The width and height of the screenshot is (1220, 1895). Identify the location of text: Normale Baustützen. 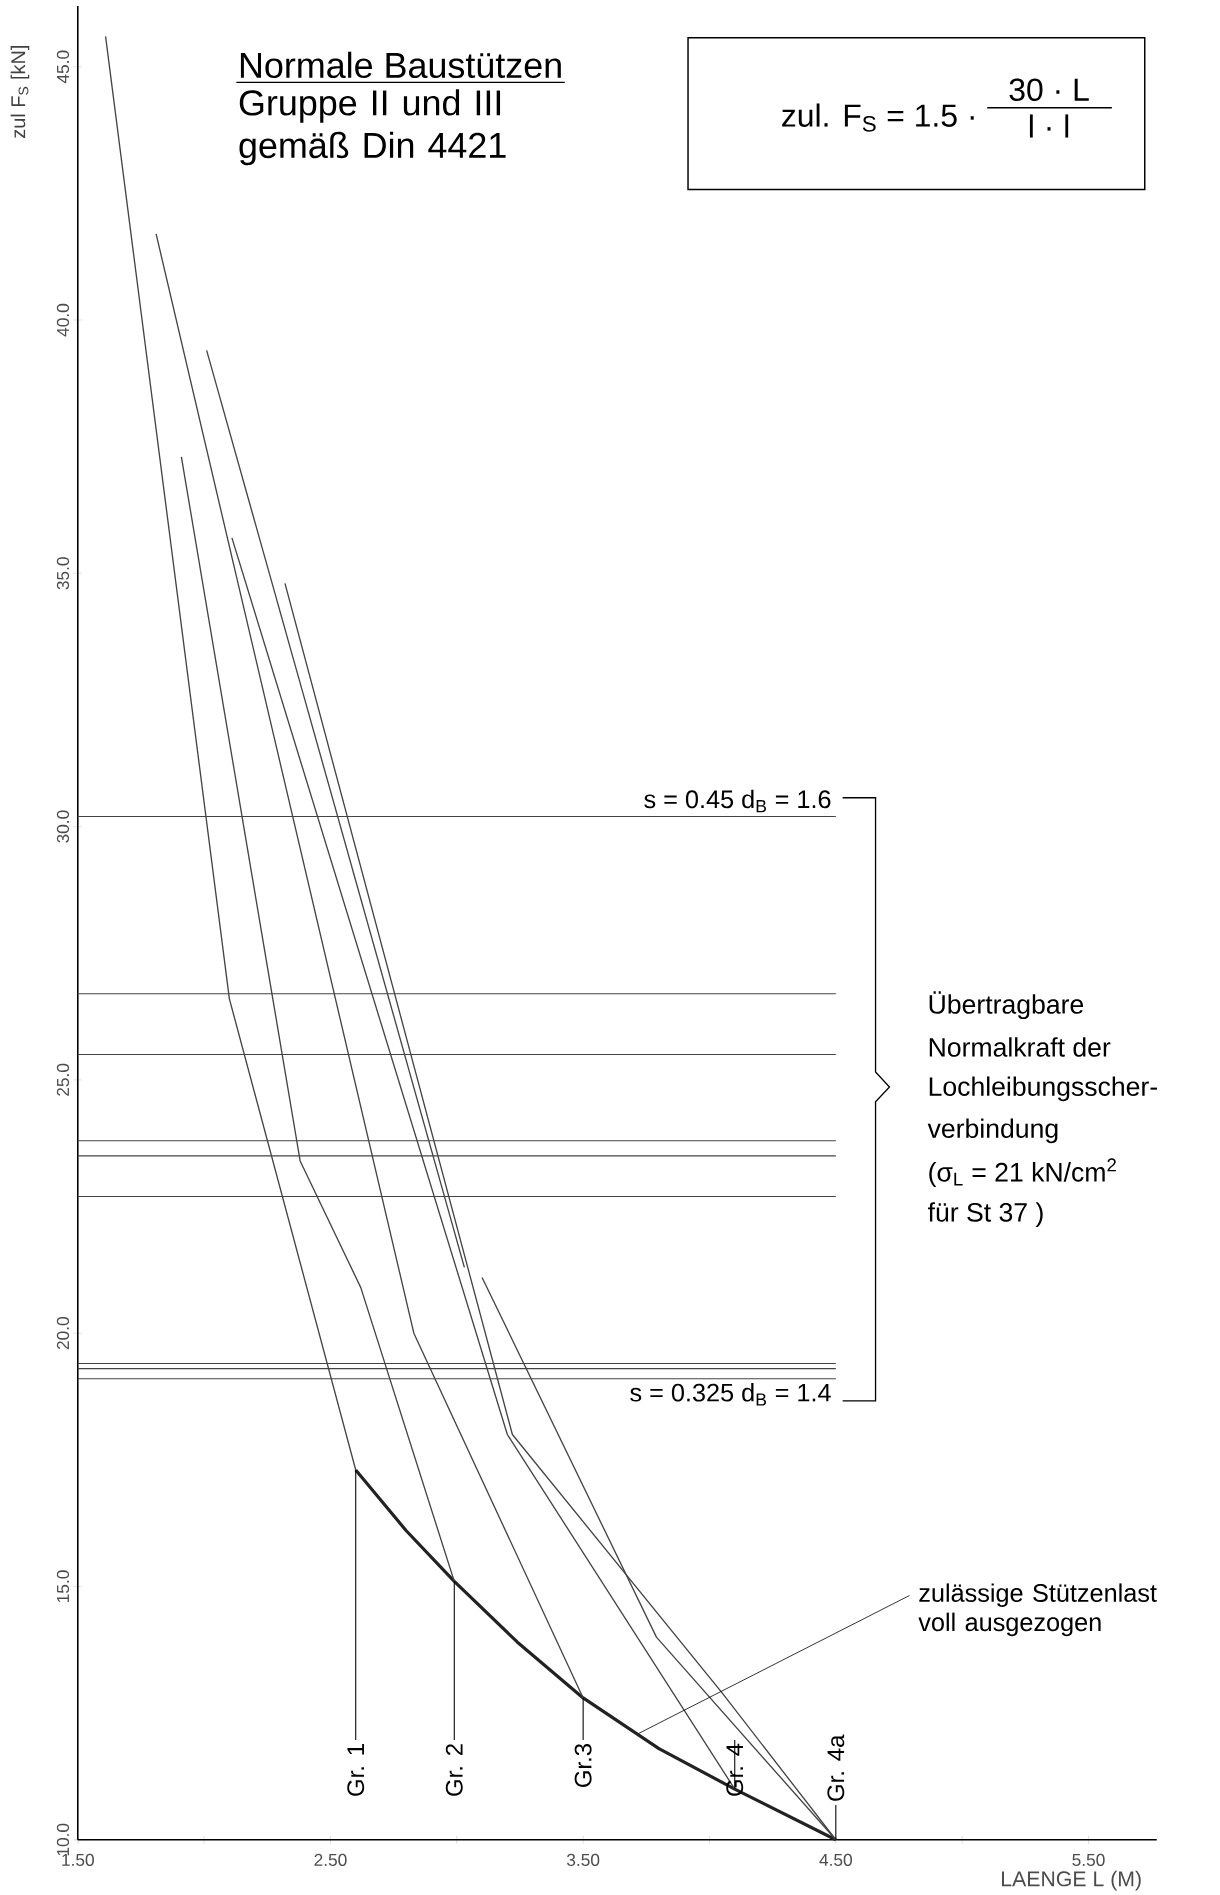
(401, 65).